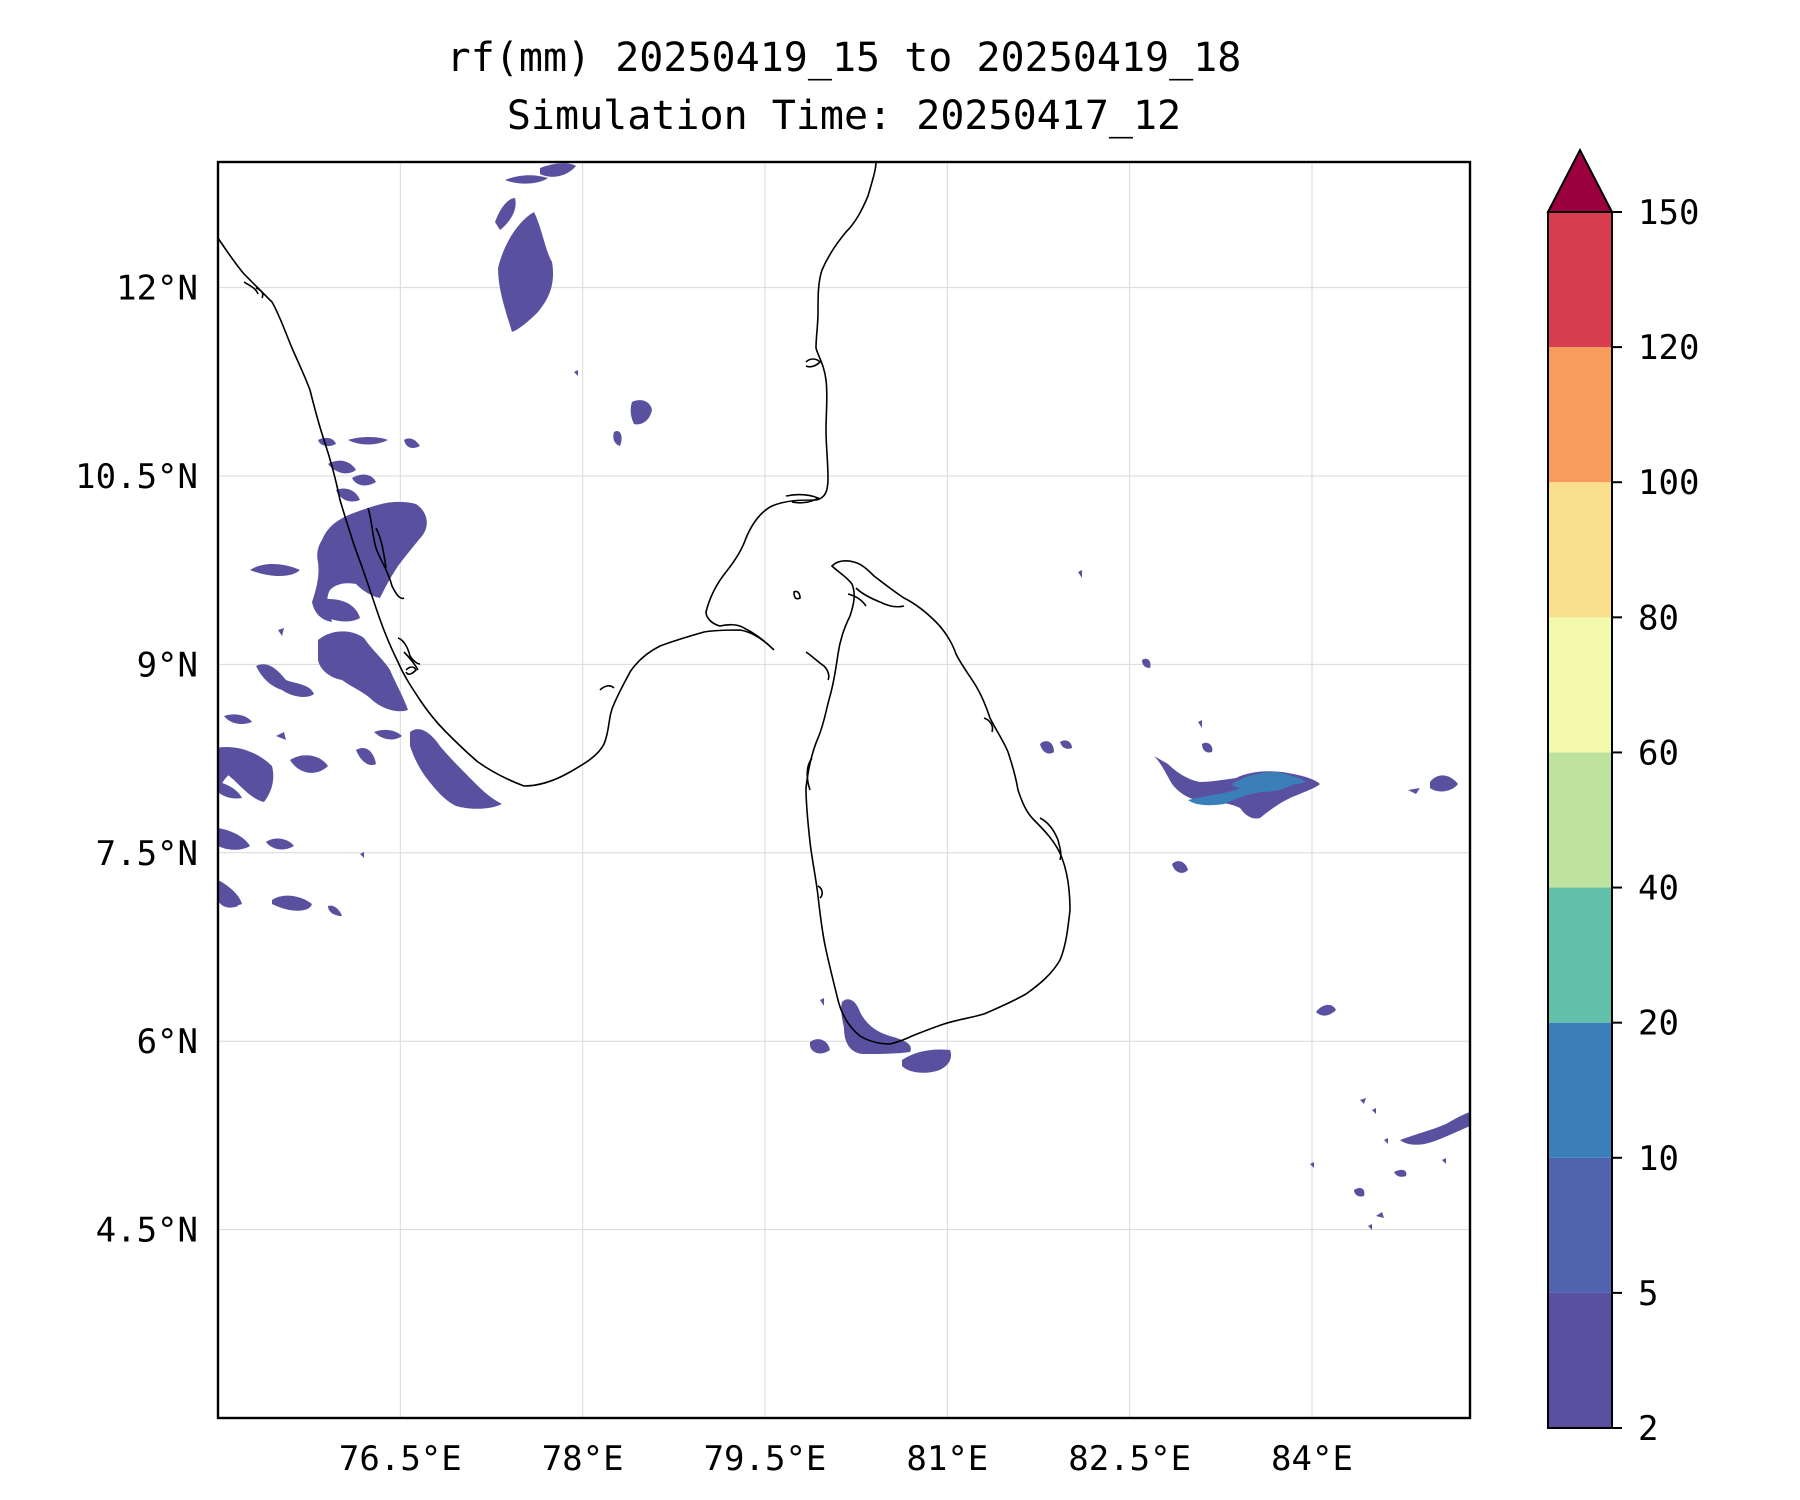  Describe the element at coordinates (844, 58) in the screenshot. I see `chart-title: rf(mm) 20250419_15 to 20250419_18` at that location.